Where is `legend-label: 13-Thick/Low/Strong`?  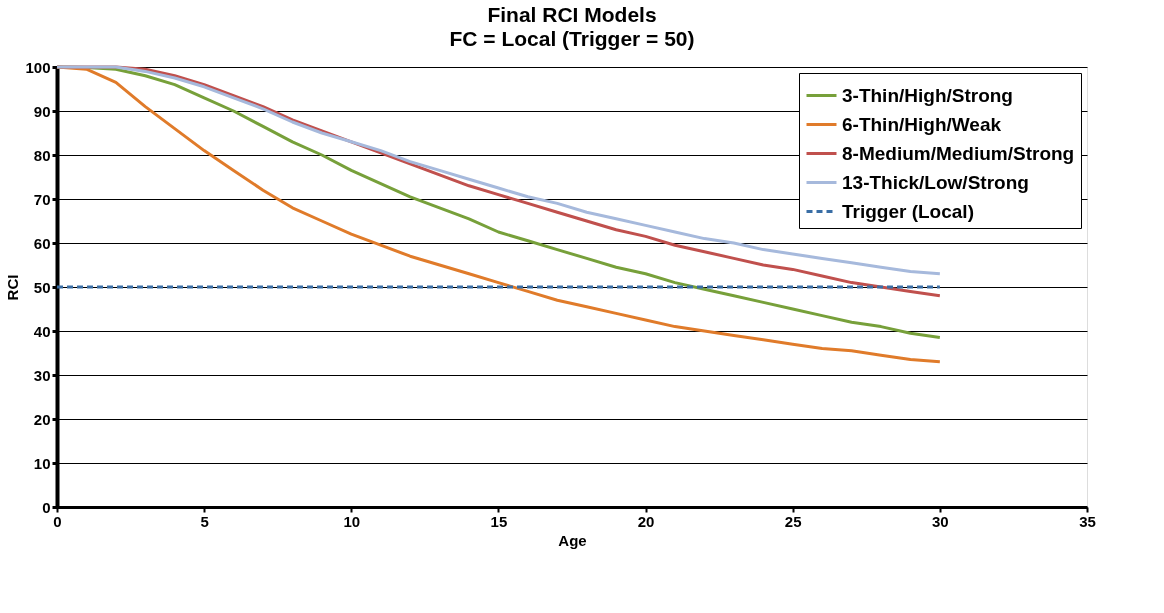 legend-label: 13-Thick/Low/Strong is located at coordinates (935, 182).